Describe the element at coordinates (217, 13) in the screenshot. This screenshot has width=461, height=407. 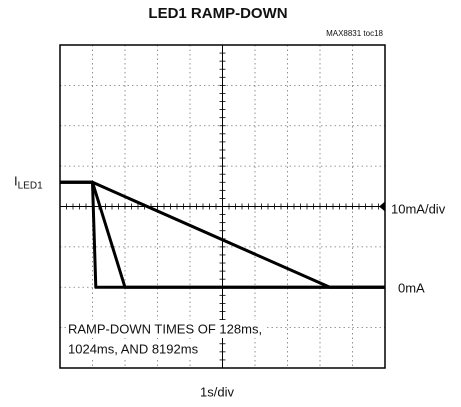
I see `chart-title: LED1 RAMP-DOWN` at that location.